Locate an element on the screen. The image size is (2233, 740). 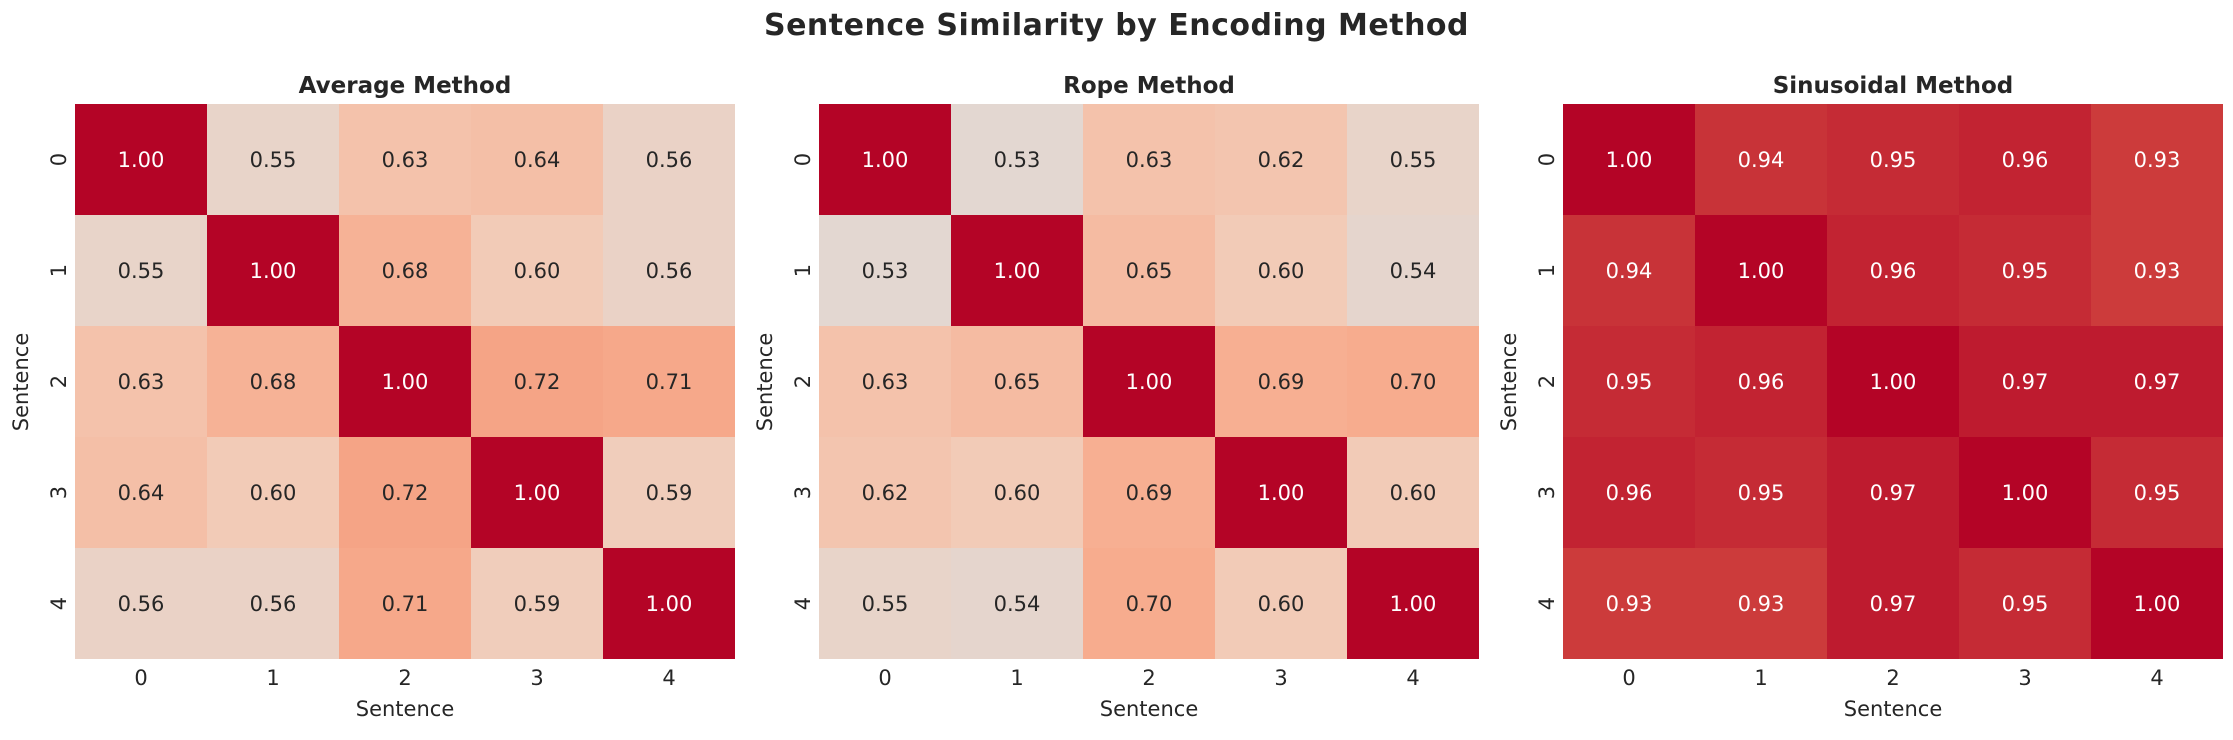
heatmap-cell: 0.94 is located at coordinates (1629, 270).